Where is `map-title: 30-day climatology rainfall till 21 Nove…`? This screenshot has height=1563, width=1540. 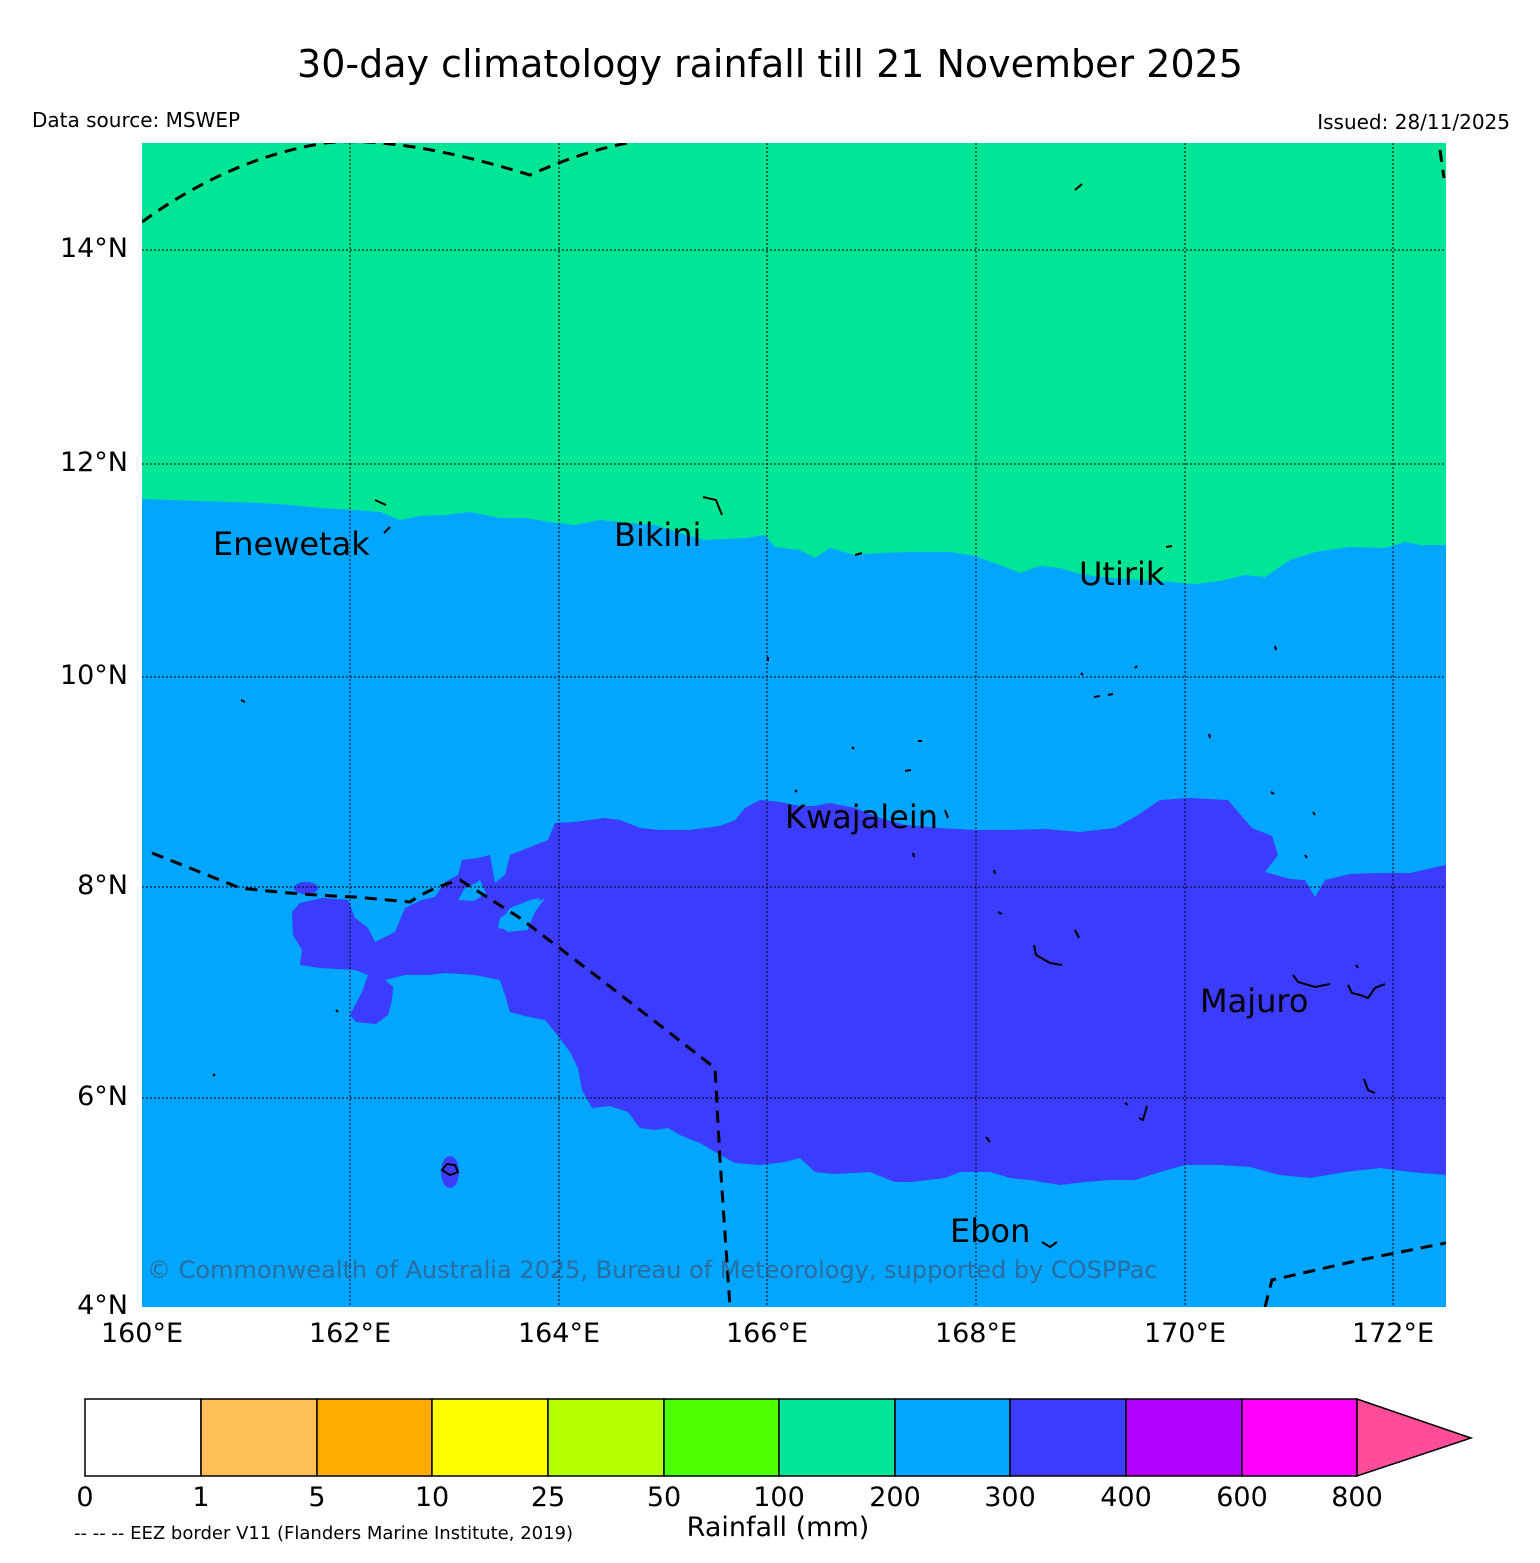
map-title: 30-day climatology rainfall till 21 Nove… is located at coordinates (770, 64).